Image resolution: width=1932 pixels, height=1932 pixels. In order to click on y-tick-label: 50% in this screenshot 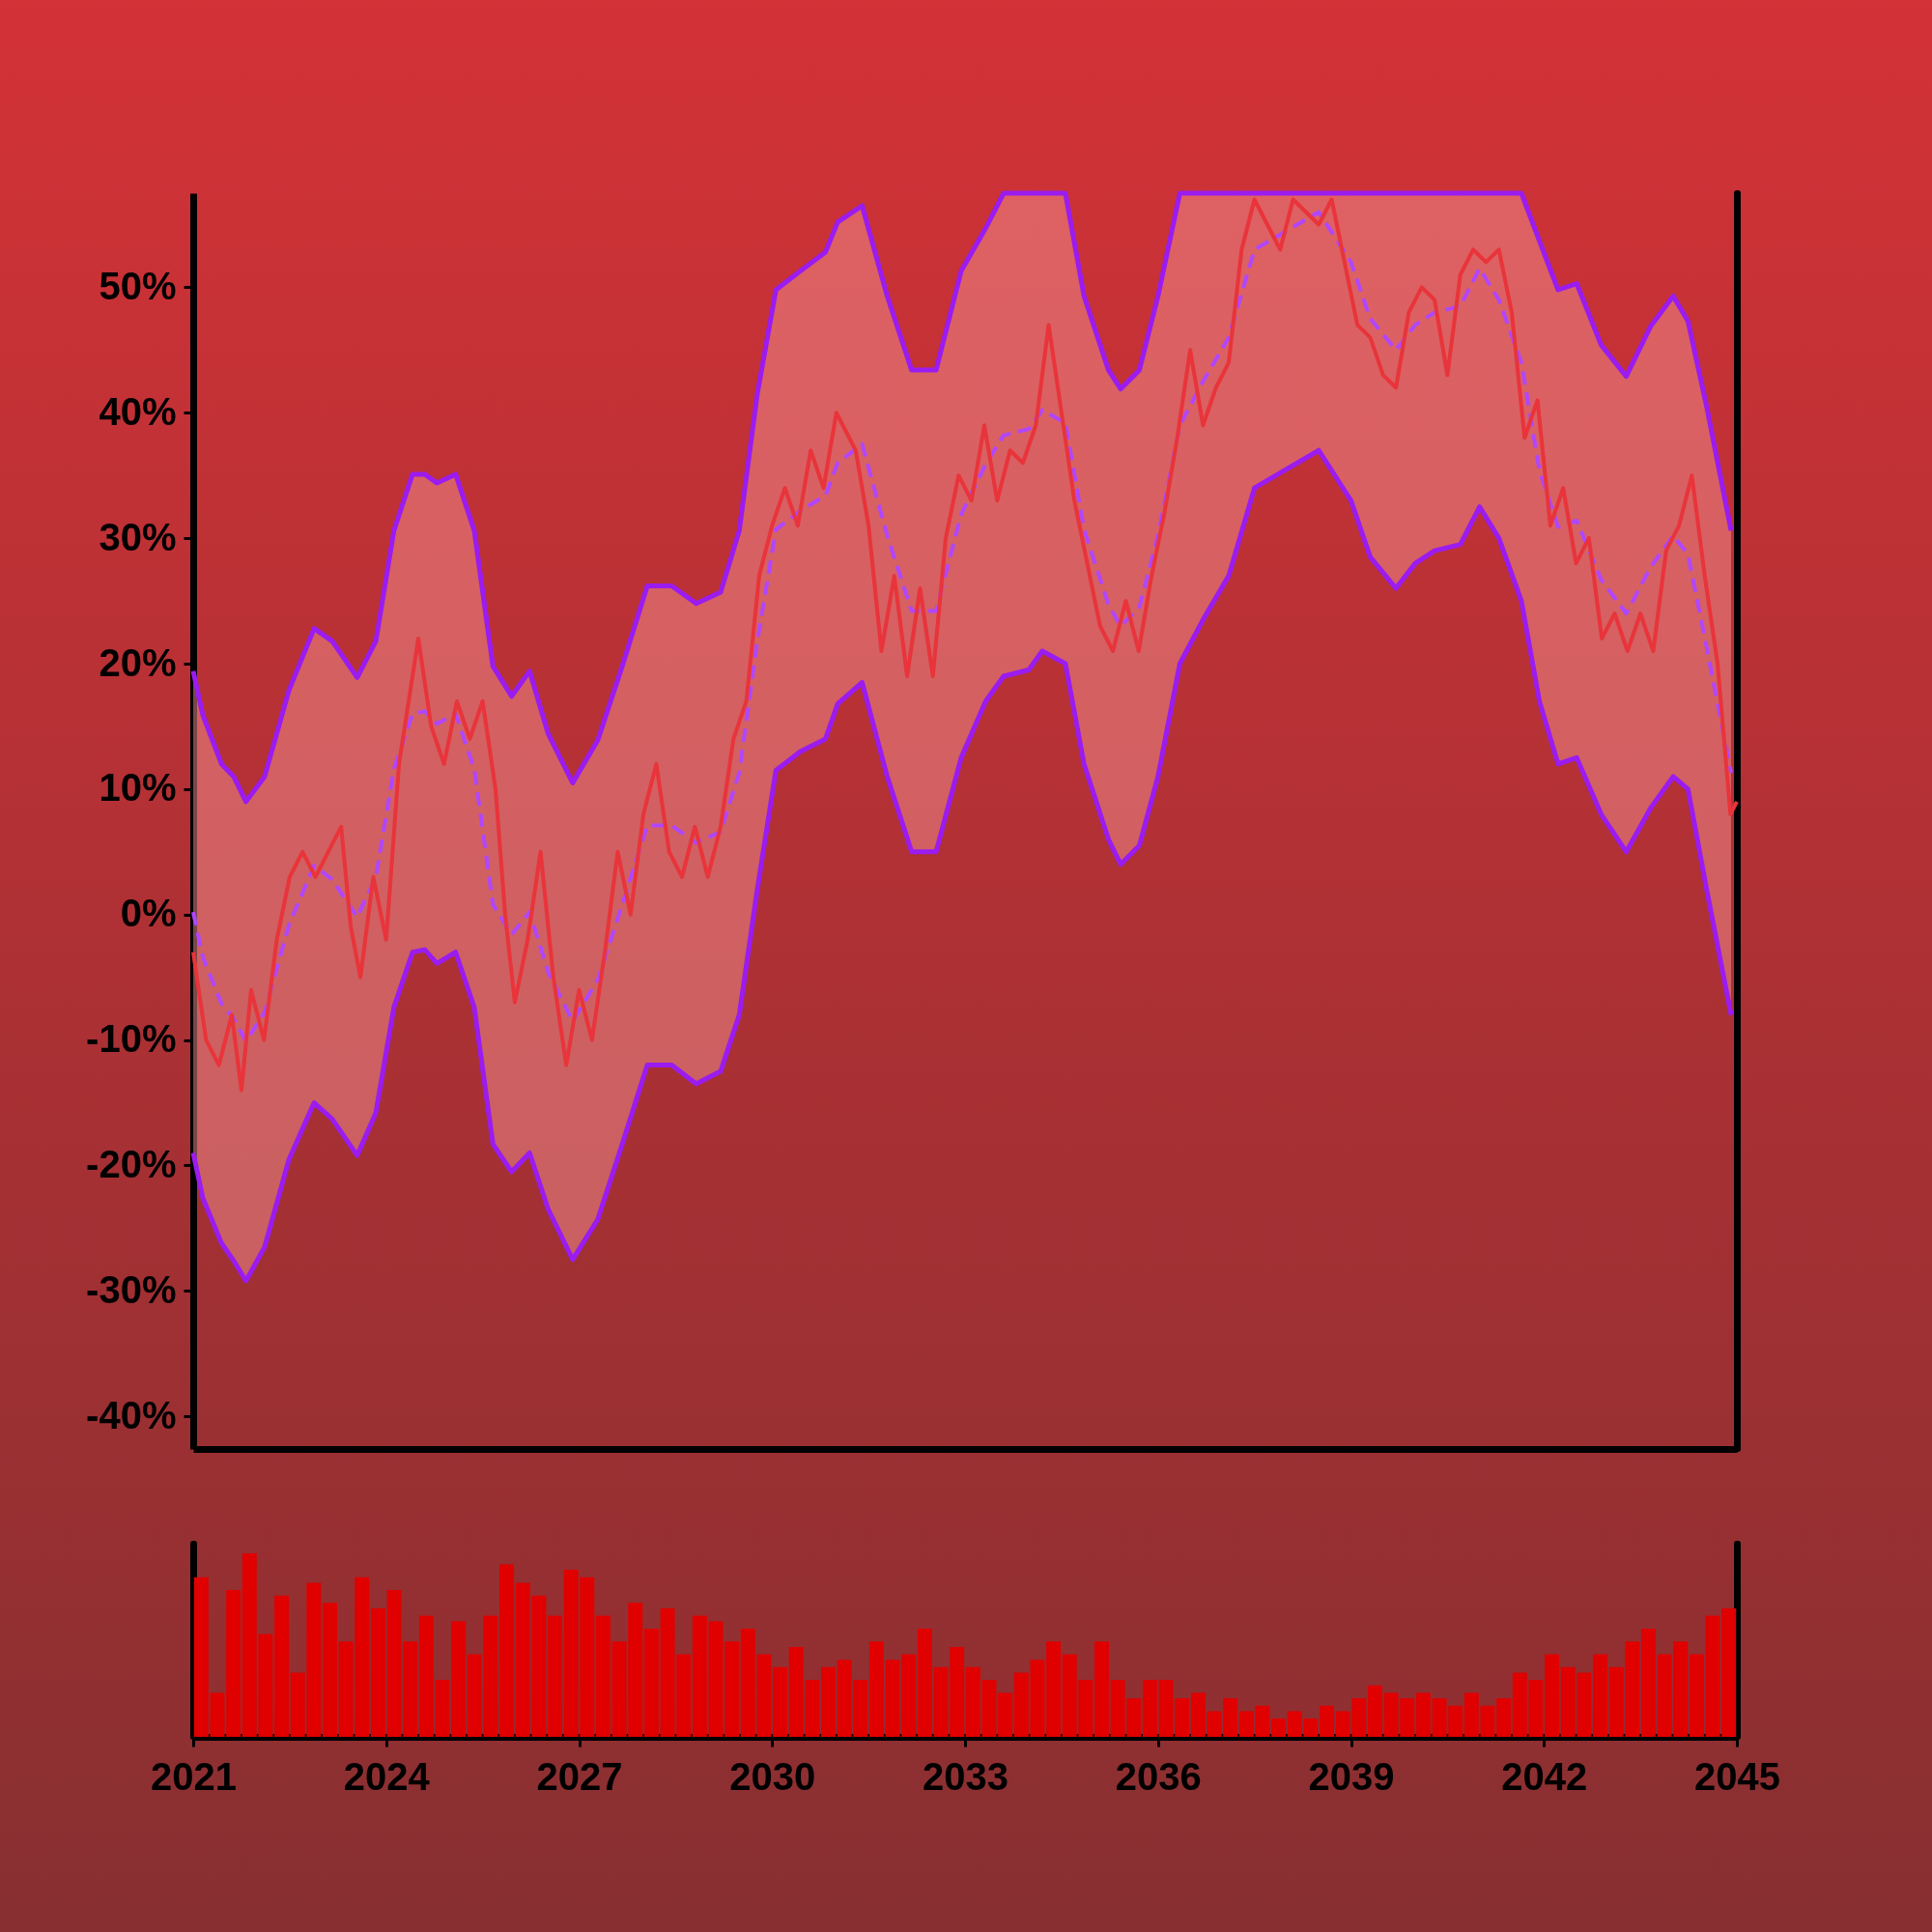, I will do `click(138, 285)`.